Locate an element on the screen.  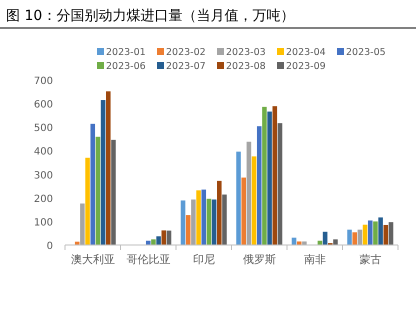
legend-label: 2023-01 is located at coordinates (126, 52).